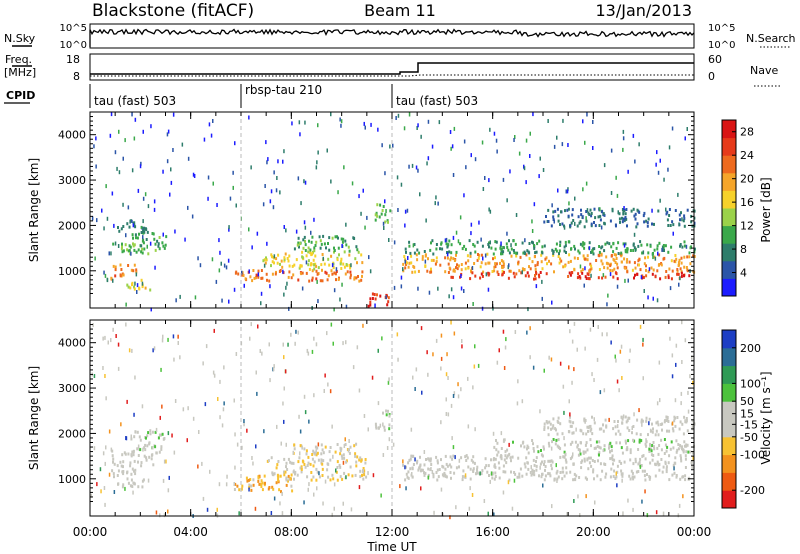  I want to click on colorbar-swatch, so click(729, 234).